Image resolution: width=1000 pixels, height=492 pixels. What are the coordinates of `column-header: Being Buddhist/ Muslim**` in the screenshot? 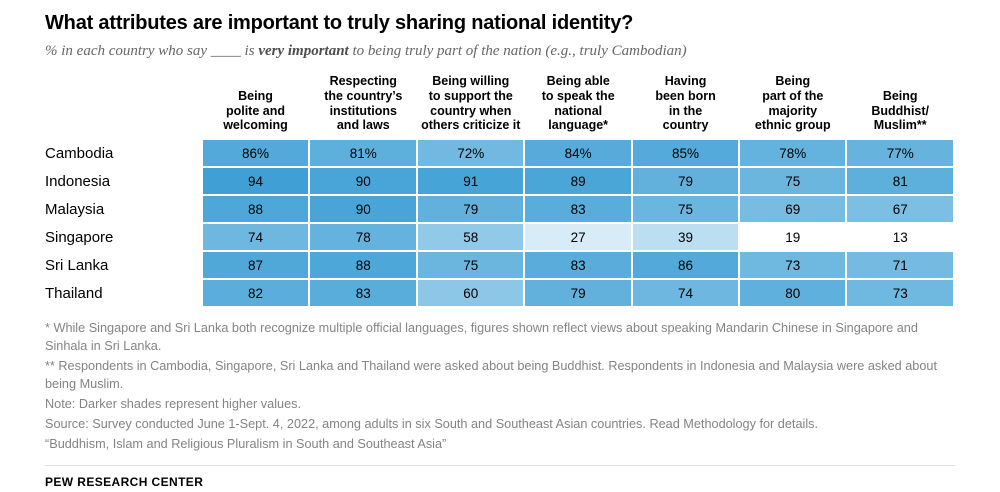 It's located at (900, 110).